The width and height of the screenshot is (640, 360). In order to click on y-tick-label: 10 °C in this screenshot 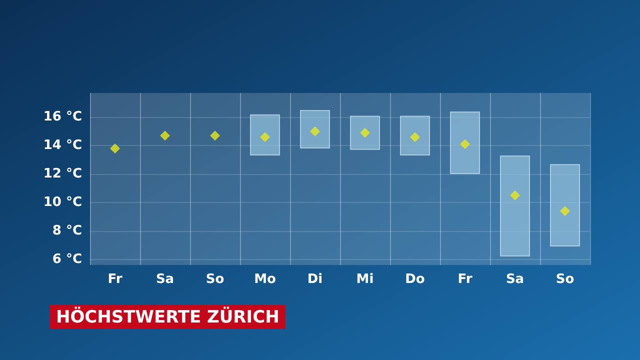, I will do `click(62, 202)`.